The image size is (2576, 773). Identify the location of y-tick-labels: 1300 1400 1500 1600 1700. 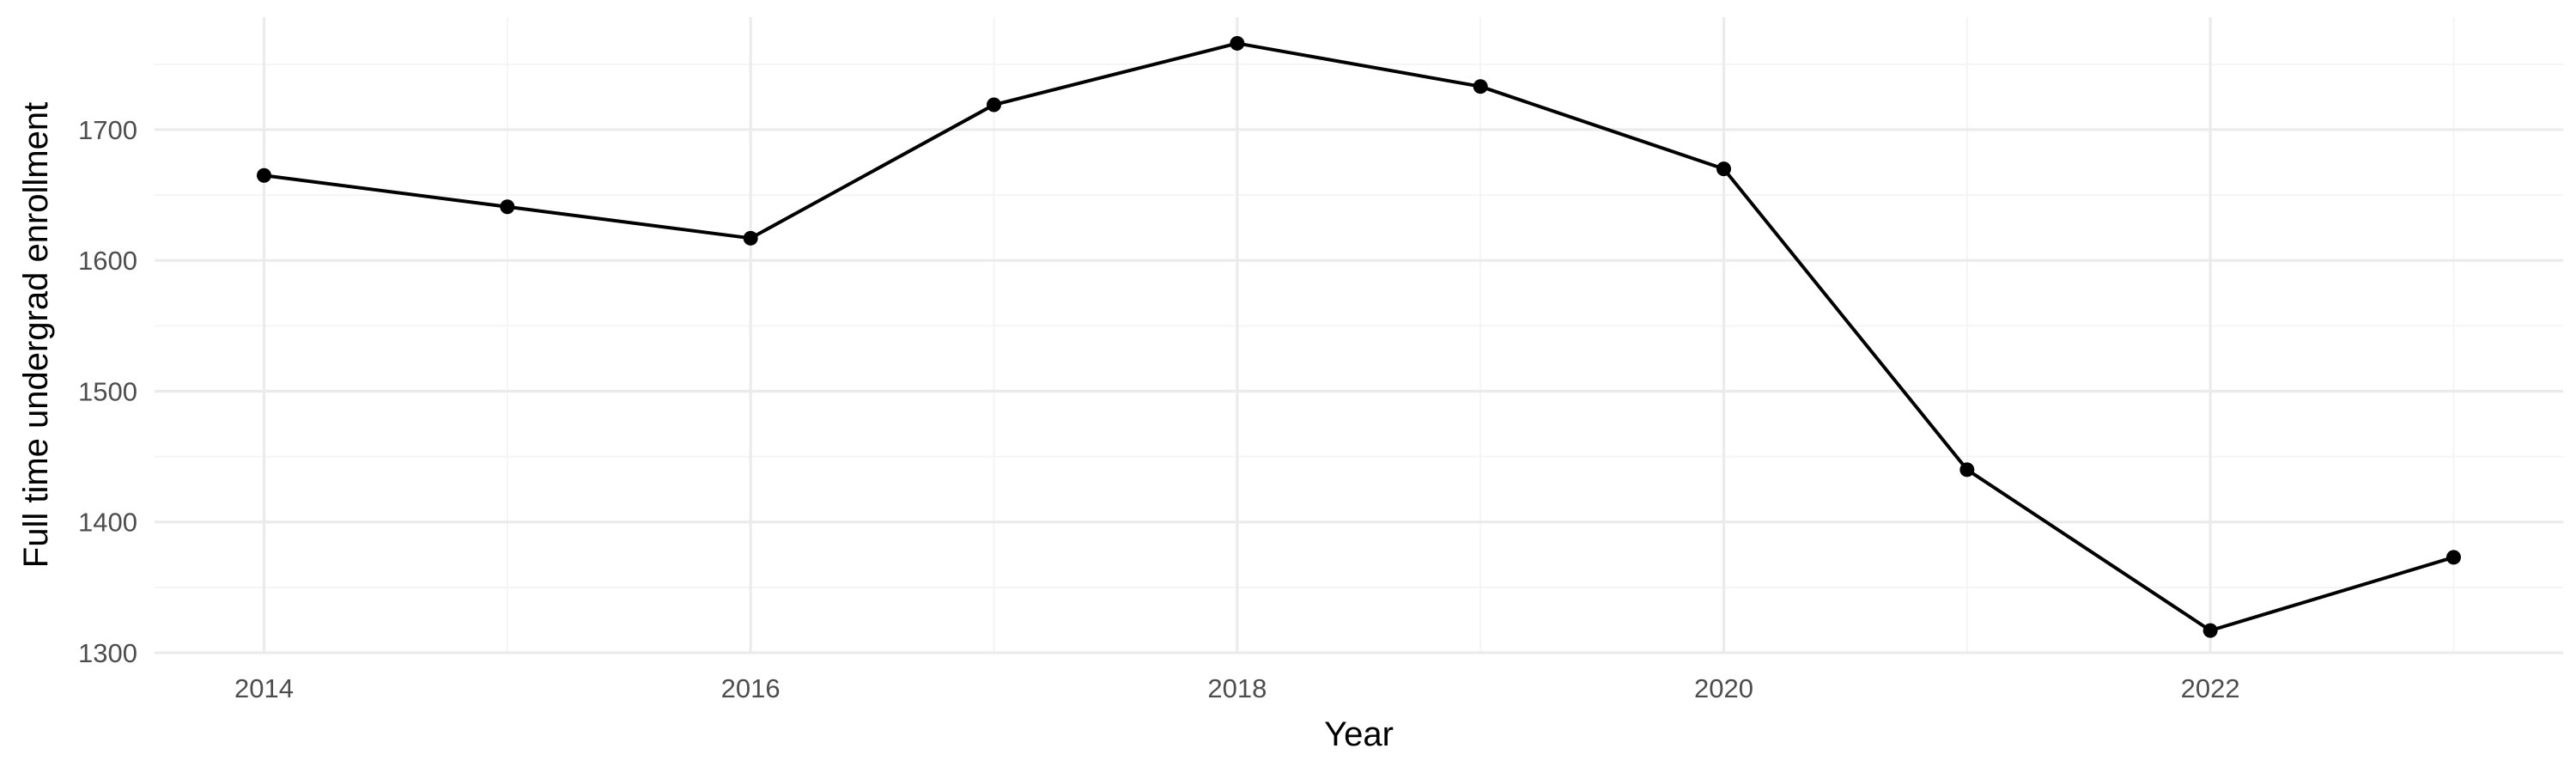
(107, 391).